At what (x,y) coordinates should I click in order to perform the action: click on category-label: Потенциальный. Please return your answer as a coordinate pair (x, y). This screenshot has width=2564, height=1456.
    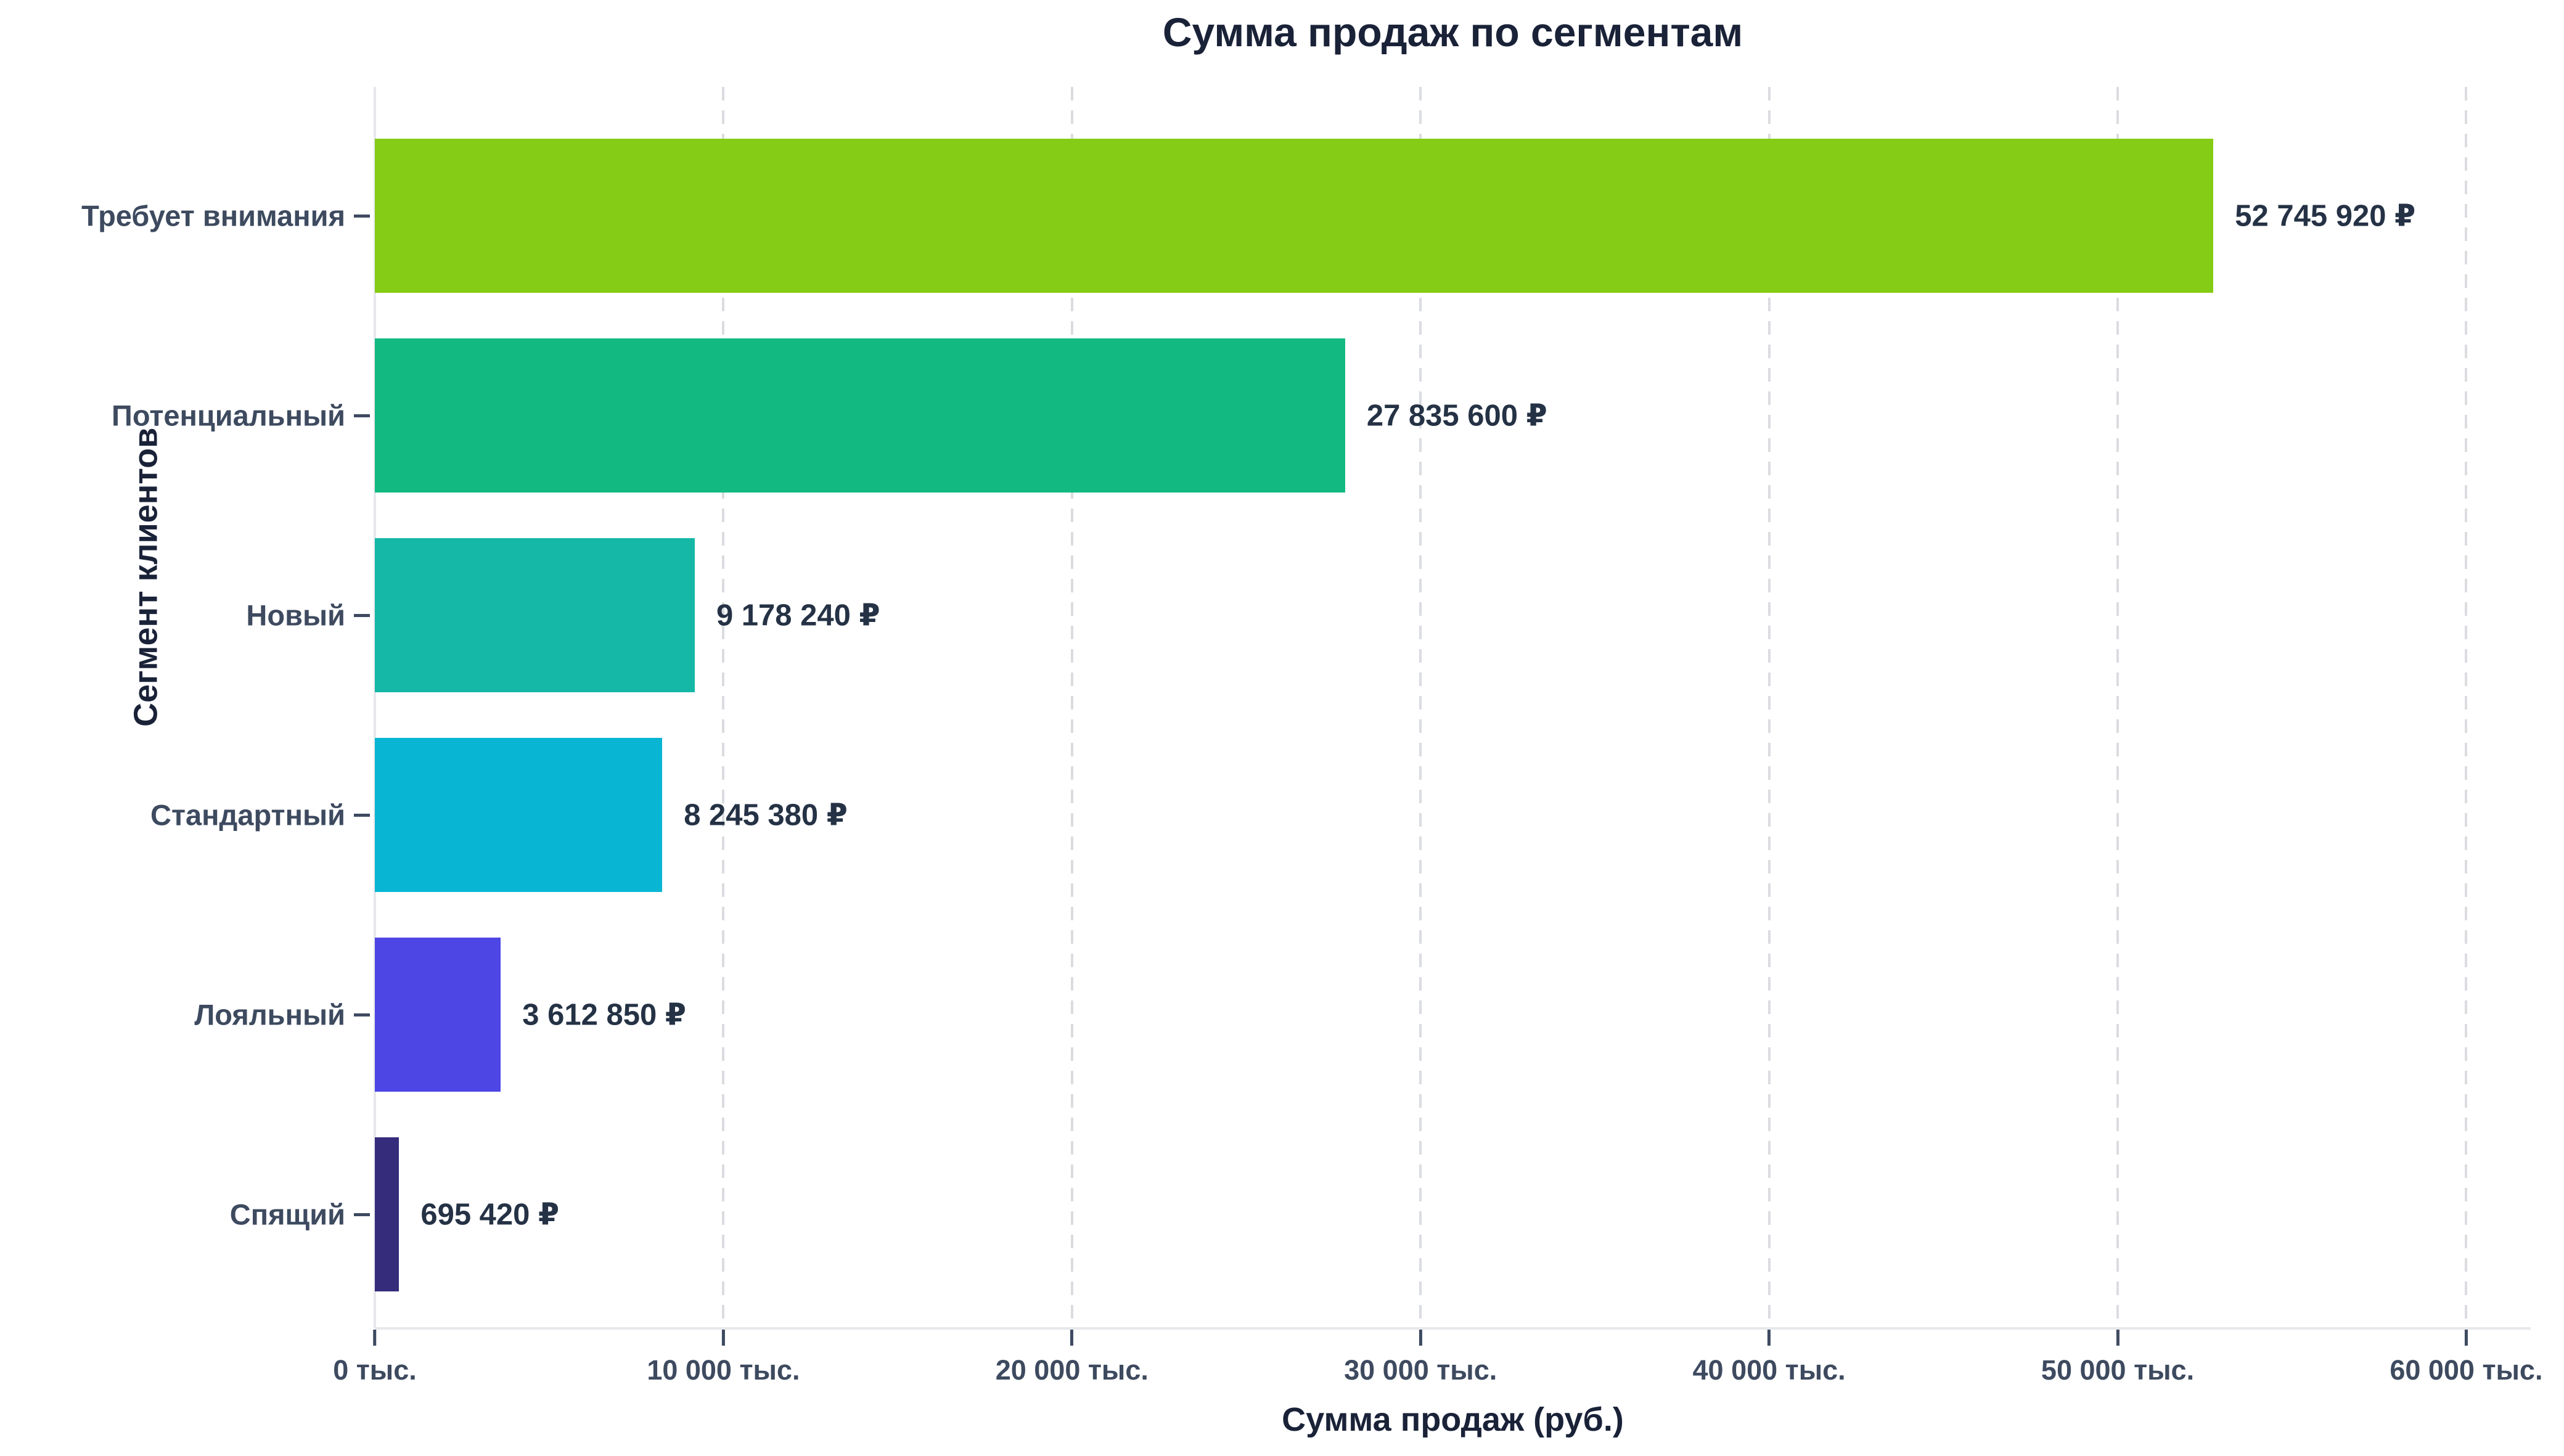
    Looking at the image, I should click on (228, 416).